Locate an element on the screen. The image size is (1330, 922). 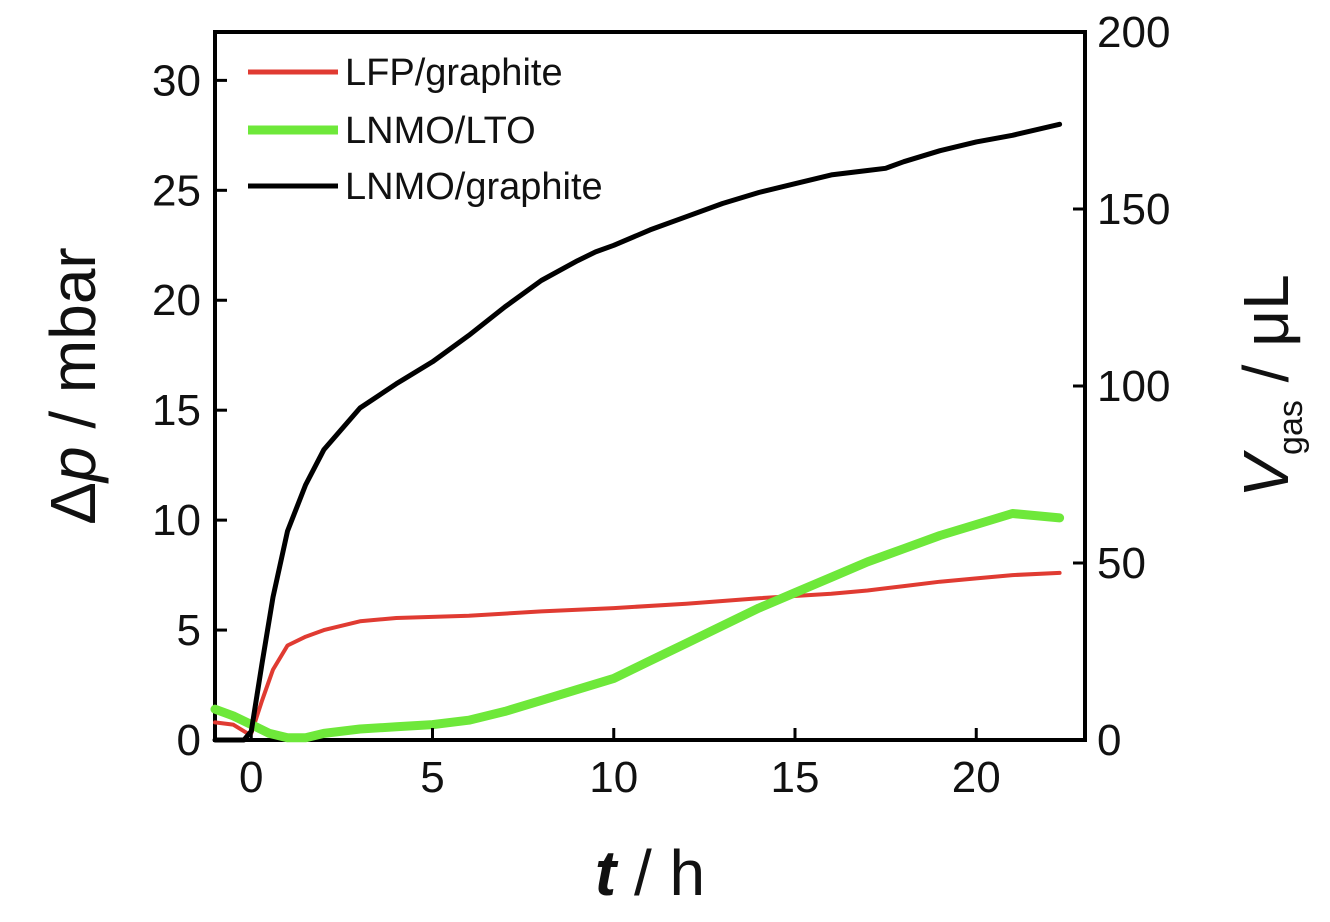
x-axis-title: t / h is located at coordinates (650, 873).